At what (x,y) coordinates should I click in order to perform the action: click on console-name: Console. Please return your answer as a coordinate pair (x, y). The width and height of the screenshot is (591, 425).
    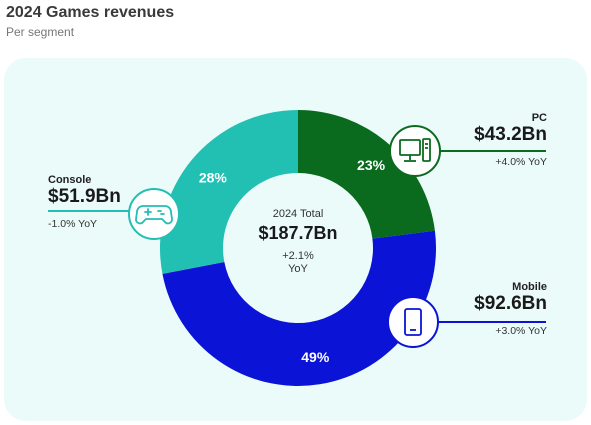
    Looking at the image, I should click on (70, 180).